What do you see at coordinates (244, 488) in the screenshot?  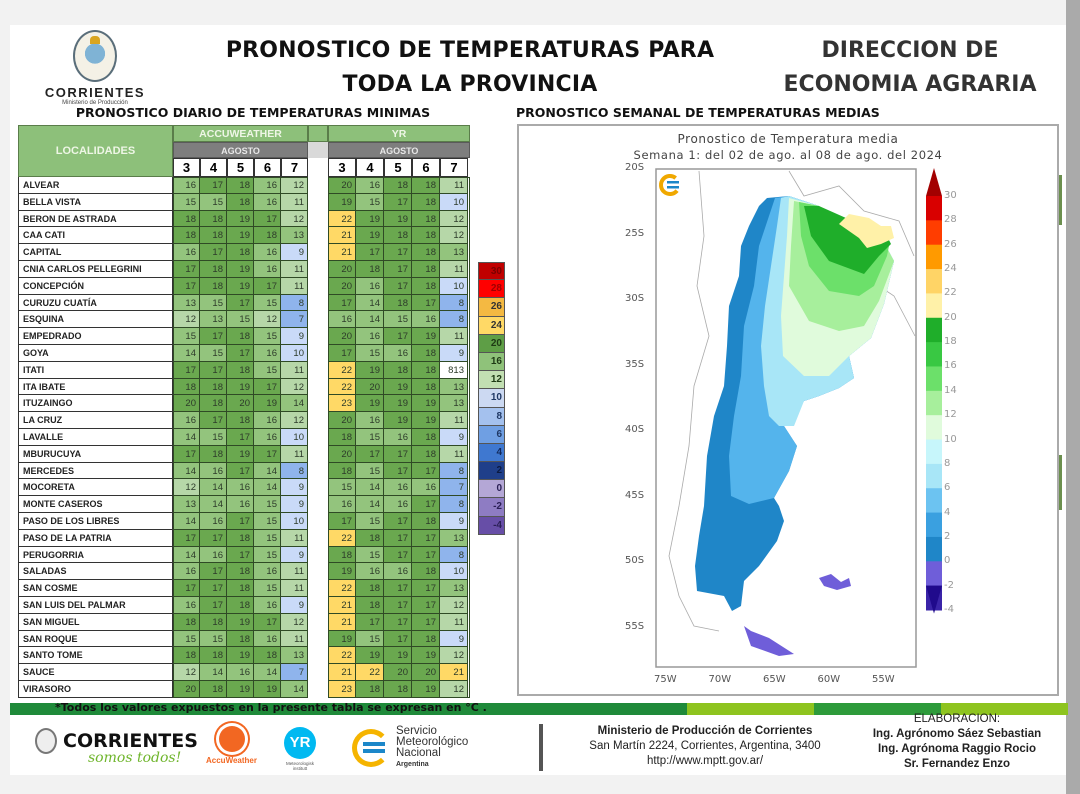 I see `table-row: MOCORETA 12 14 16 14 9 15 14 16 16 7` at bounding box center [244, 488].